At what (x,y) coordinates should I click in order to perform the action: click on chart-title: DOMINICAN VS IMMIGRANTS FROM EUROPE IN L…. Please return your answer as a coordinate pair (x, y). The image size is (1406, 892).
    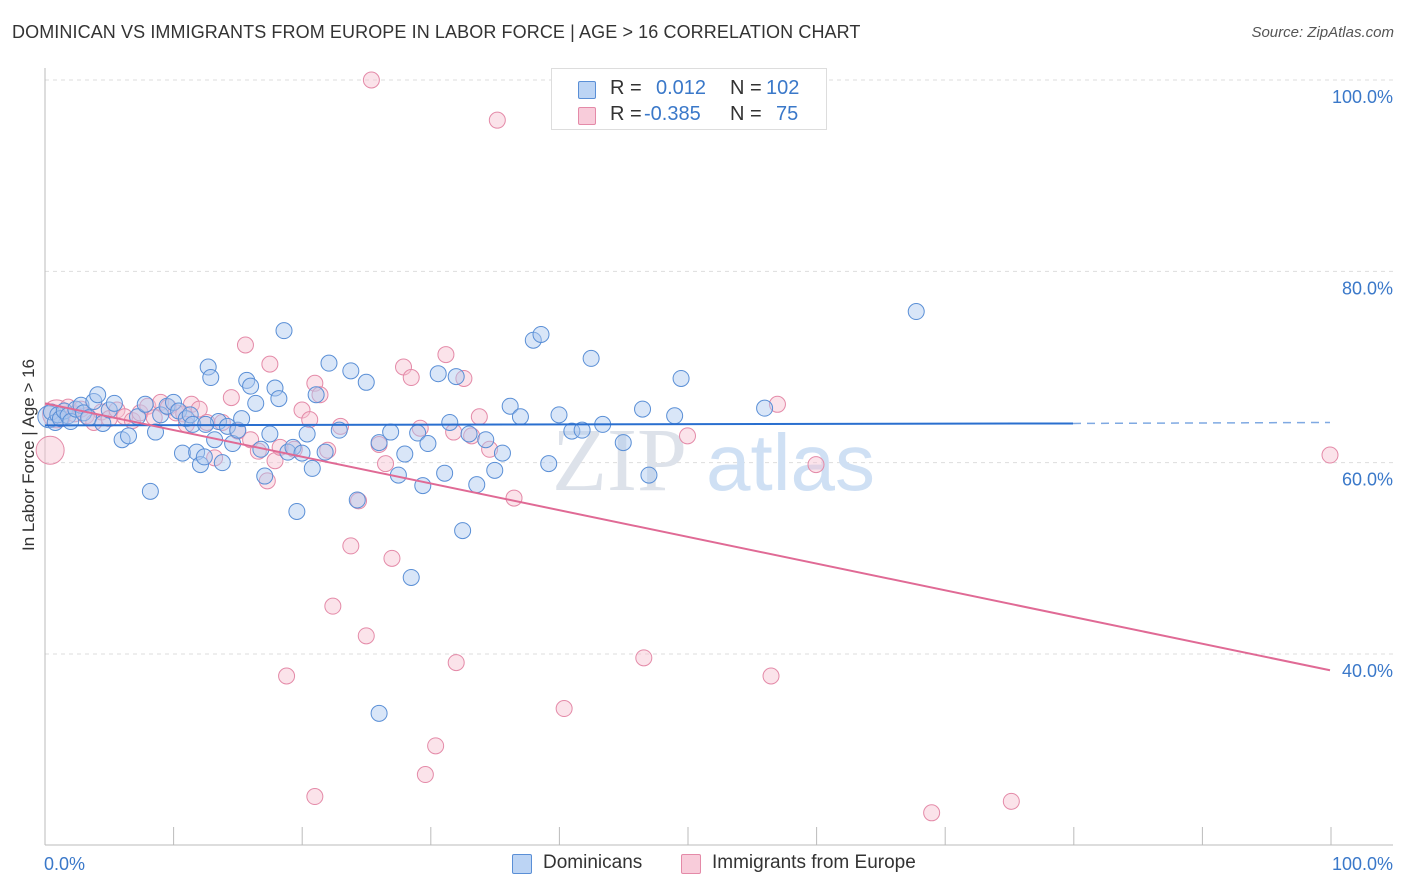
    Looking at the image, I should click on (436, 32).